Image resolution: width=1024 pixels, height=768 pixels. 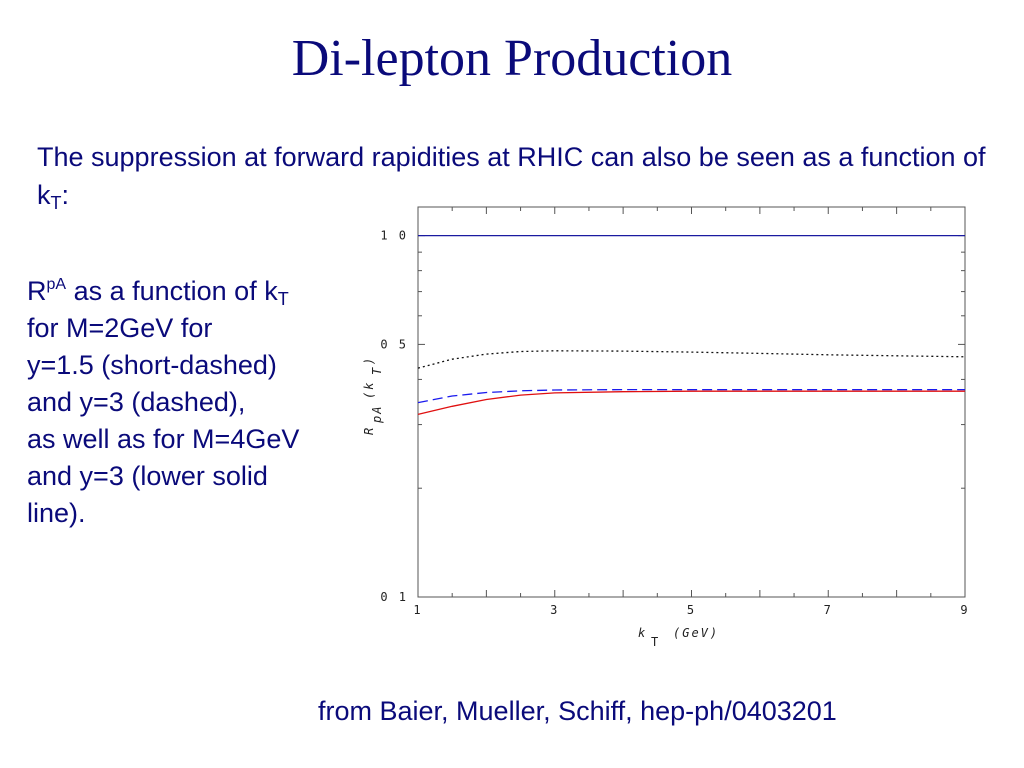 I want to click on caption-line-6: and y=3 (lower solid, so click(x=147, y=476).